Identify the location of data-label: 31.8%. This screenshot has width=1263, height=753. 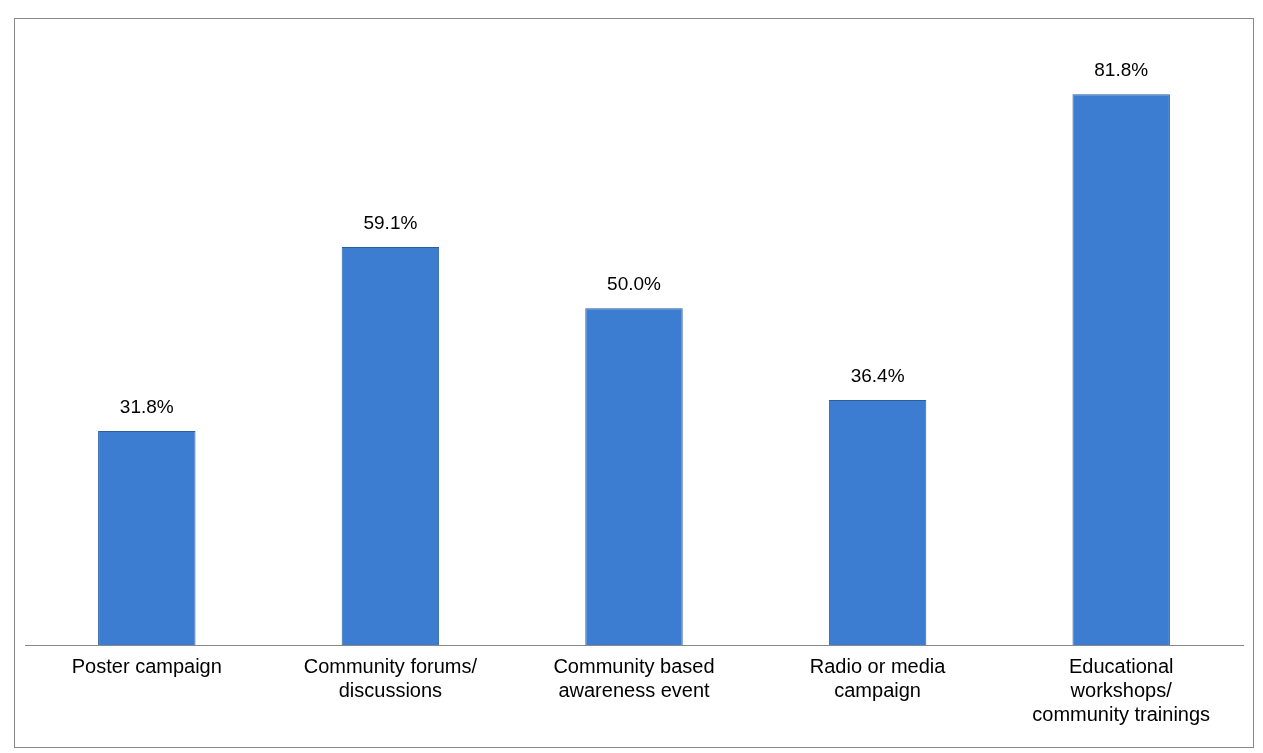
(146, 406).